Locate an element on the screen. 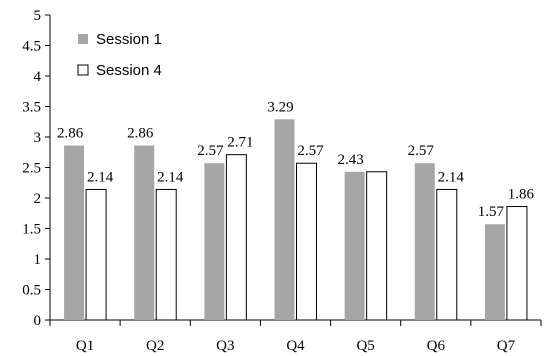 Image resolution: width=544 pixels, height=356 pixels. y-tick-label: 4 is located at coordinates (38, 77).